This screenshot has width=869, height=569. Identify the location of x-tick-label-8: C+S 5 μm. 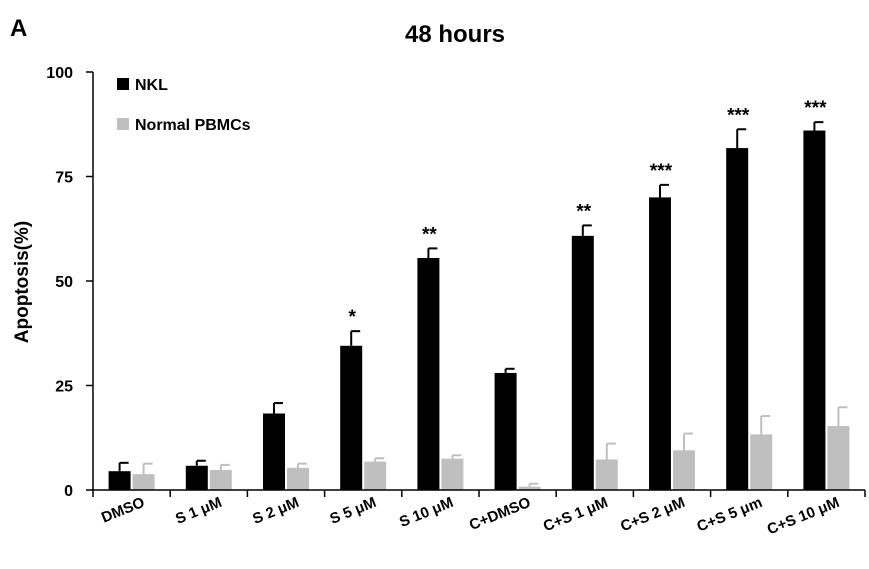
(730, 515).